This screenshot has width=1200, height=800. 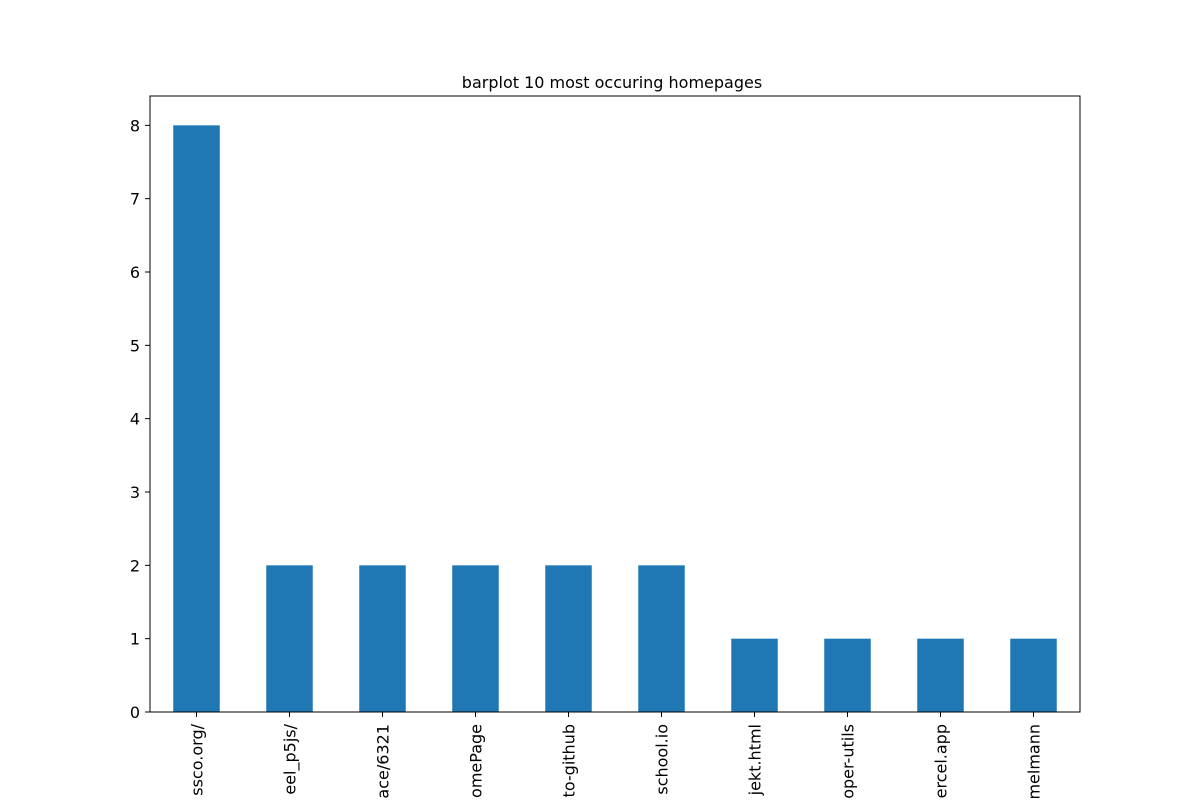 I want to click on x-tick-label: eel_p5js/, so click(x=291, y=758).